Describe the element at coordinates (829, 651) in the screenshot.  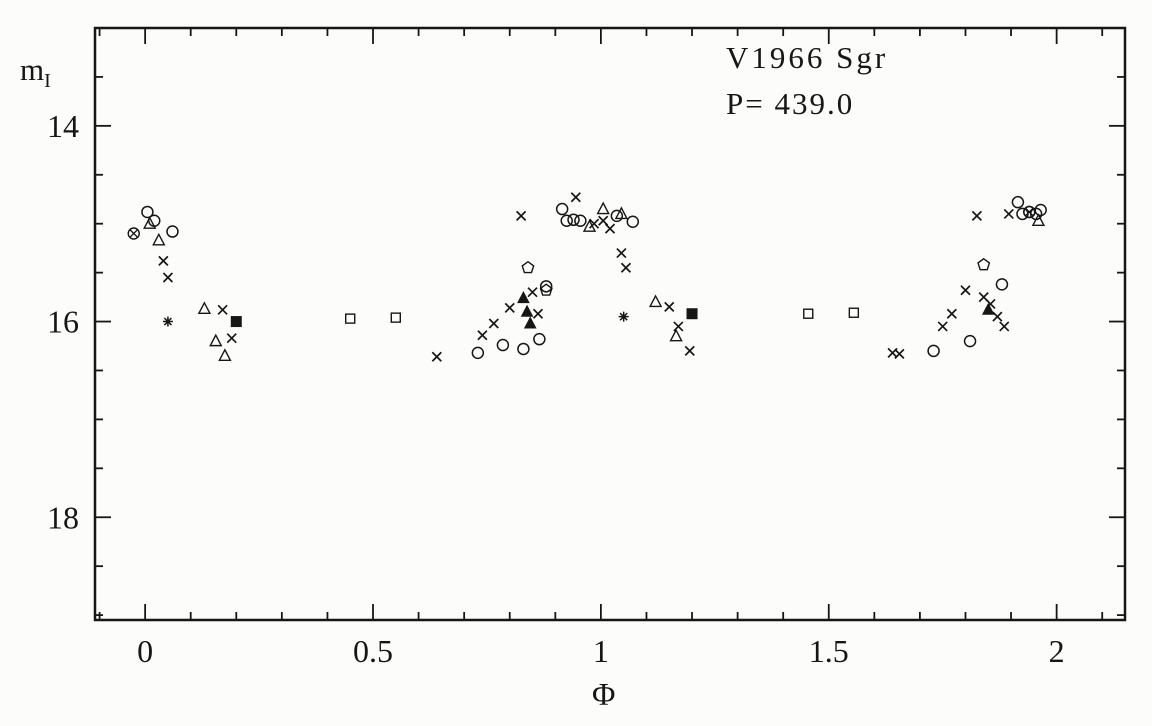
I see `x-tick-label: 1.5` at that location.